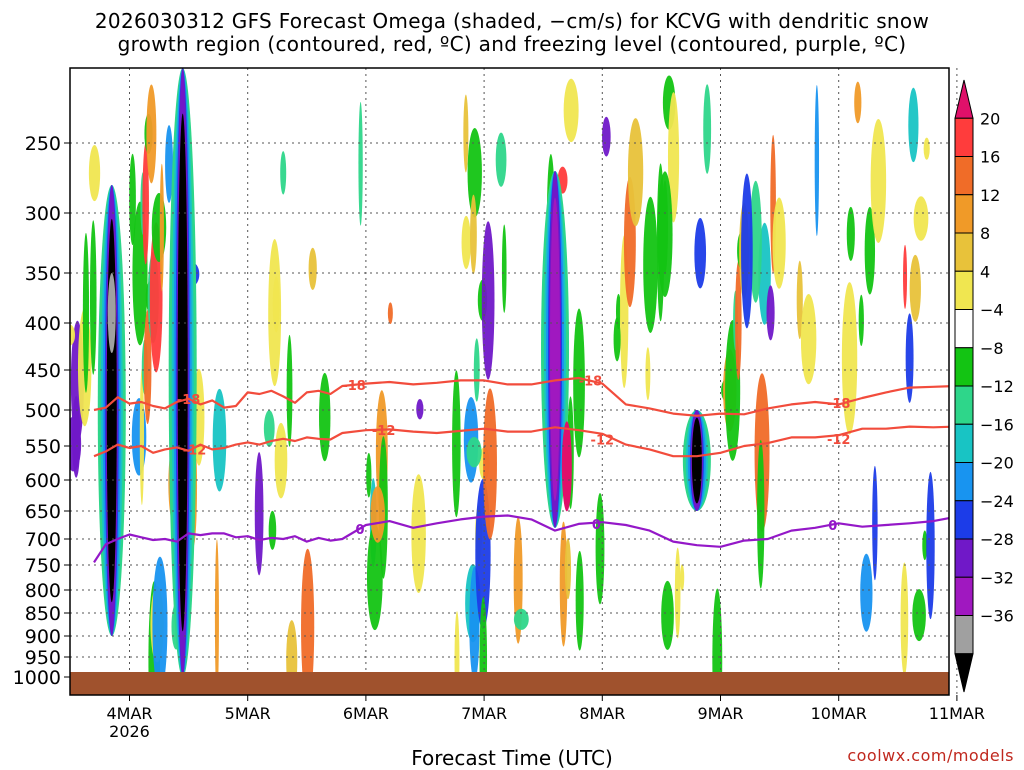  Describe the element at coordinates (566, 466) in the screenshot. I see `omega-feature-positive-max` at that location.